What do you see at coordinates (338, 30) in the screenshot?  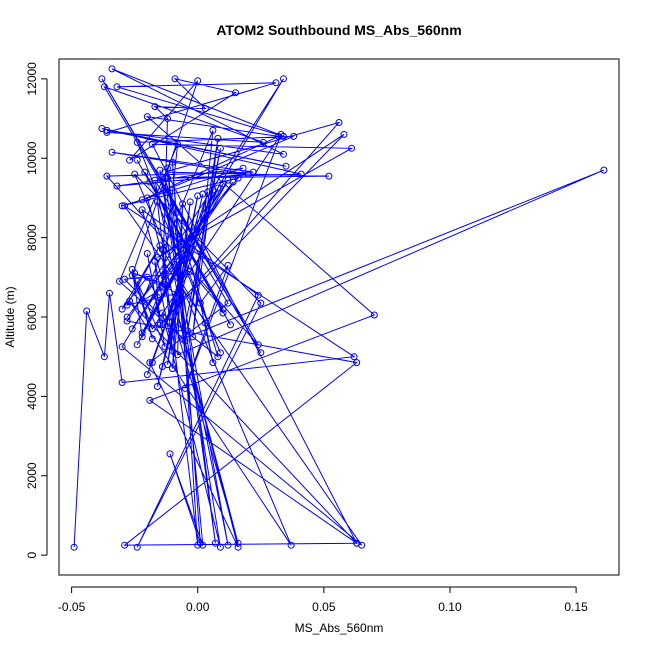 I see `chart-title: ATOM2 Southbound MS_Abs_560nm` at bounding box center [338, 30].